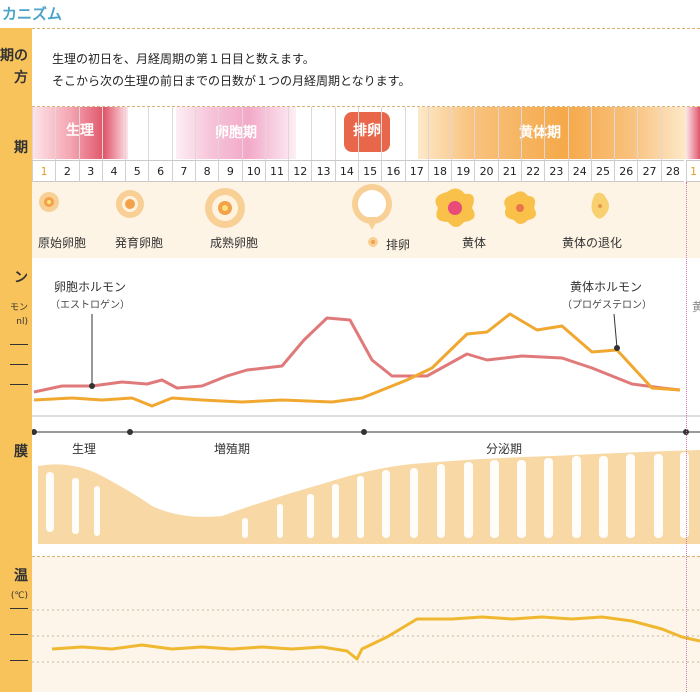 This screenshot has width=700, height=700. I want to click on phase-row-label: 期, so click(21, 148).